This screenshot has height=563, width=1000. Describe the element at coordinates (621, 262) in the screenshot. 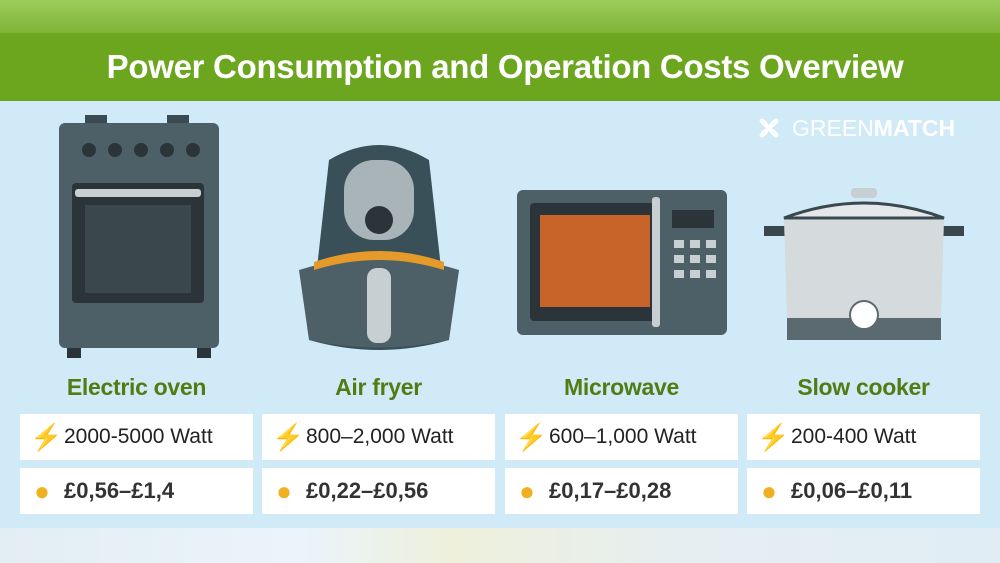

I see `microwave-icon` at that location.